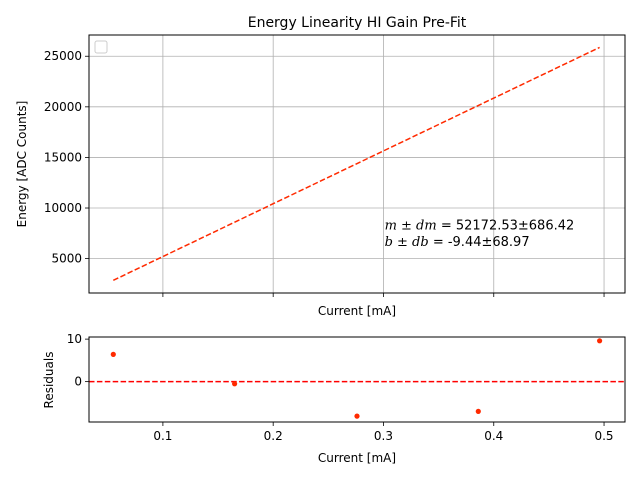 Image resolution: width=640 pixels, height=480 pixels. I want to click on fit-annotation: b ± db = -9.44±68.97, so click(457, 242).